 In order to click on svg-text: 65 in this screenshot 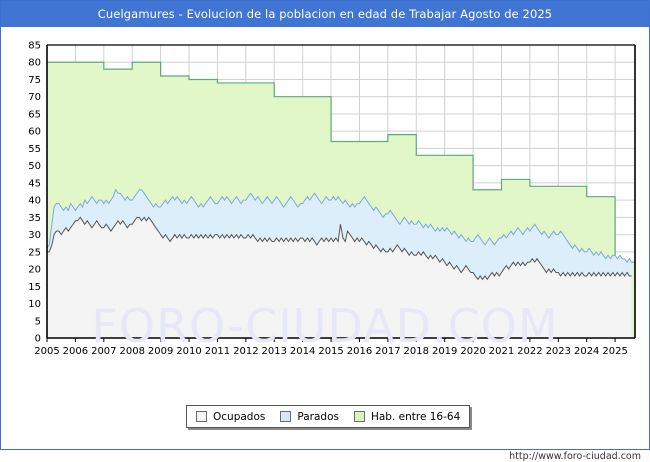, I will do `click(34, 114)`.